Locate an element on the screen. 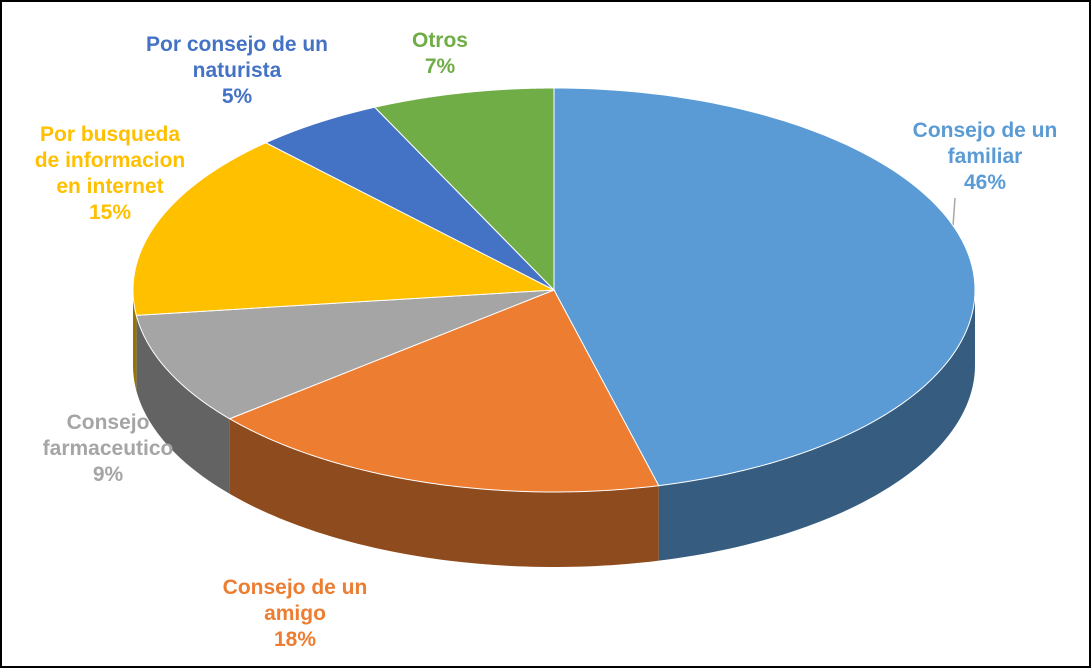 This screenshot has width=1091, height=668. data-label: Consejo de un amigo 18% is located at coordinates (295, 614).